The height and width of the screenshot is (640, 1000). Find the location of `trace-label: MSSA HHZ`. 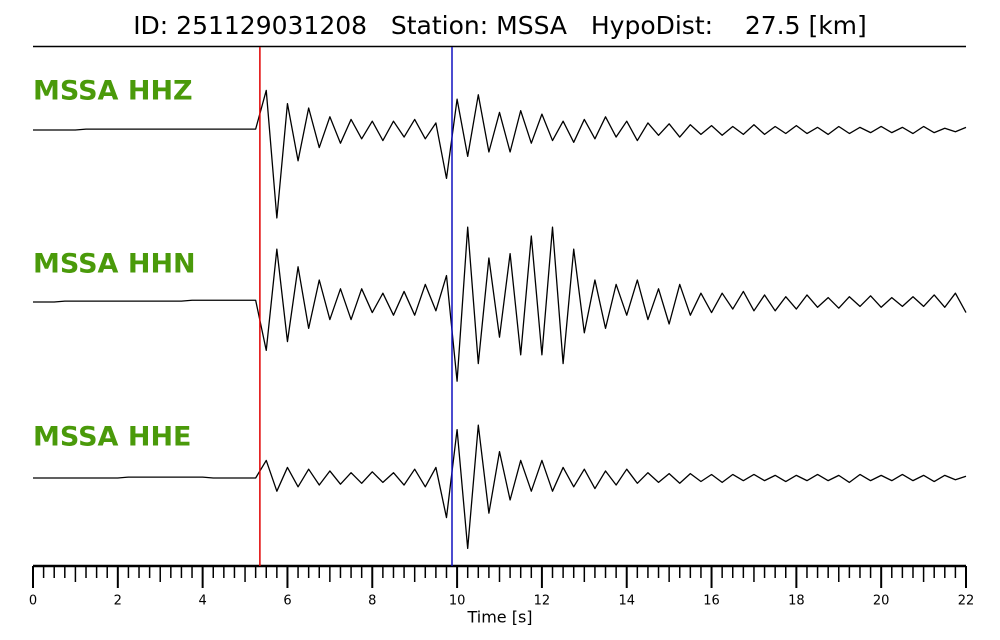

trace-label: MSSA HHZ is located at coordinates (113, 91).